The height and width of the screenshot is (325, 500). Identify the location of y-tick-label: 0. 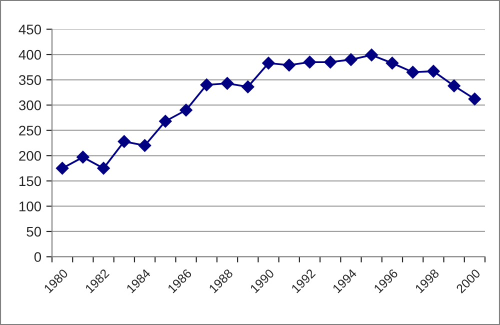
(38, 257).